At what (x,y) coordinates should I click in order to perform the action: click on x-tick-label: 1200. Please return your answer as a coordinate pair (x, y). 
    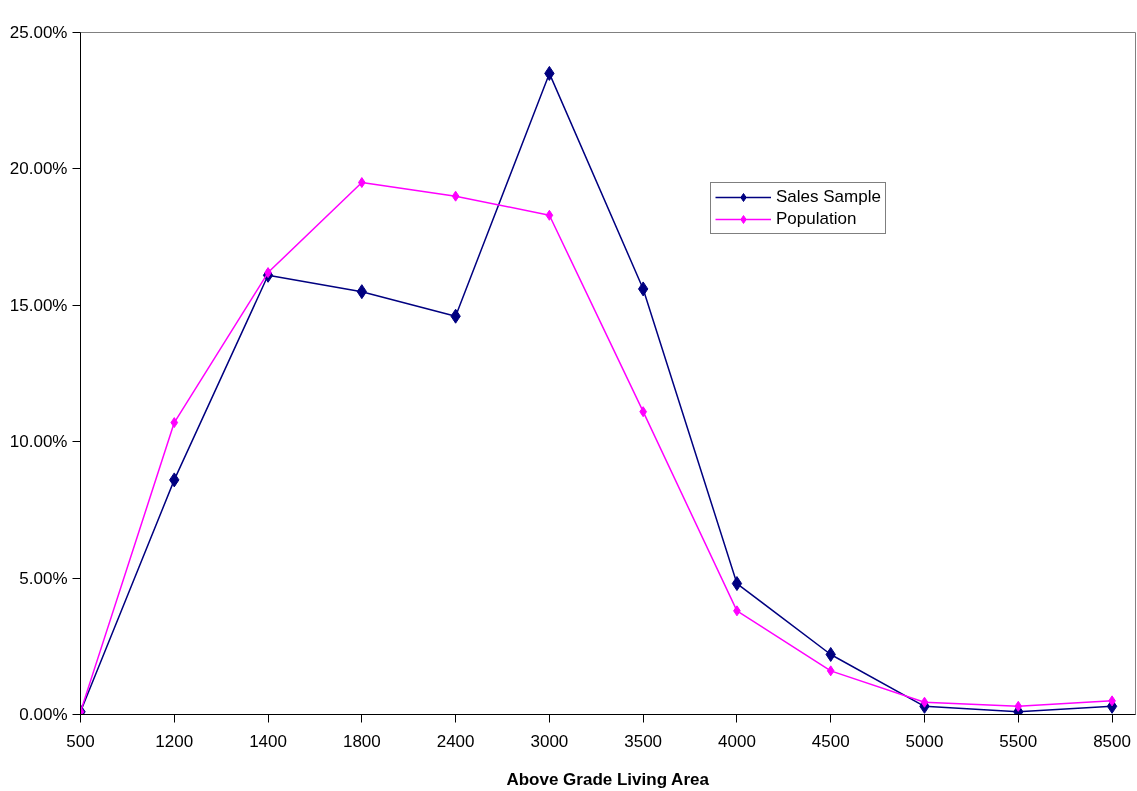
    Looking at the image, I should click on (174, 741).